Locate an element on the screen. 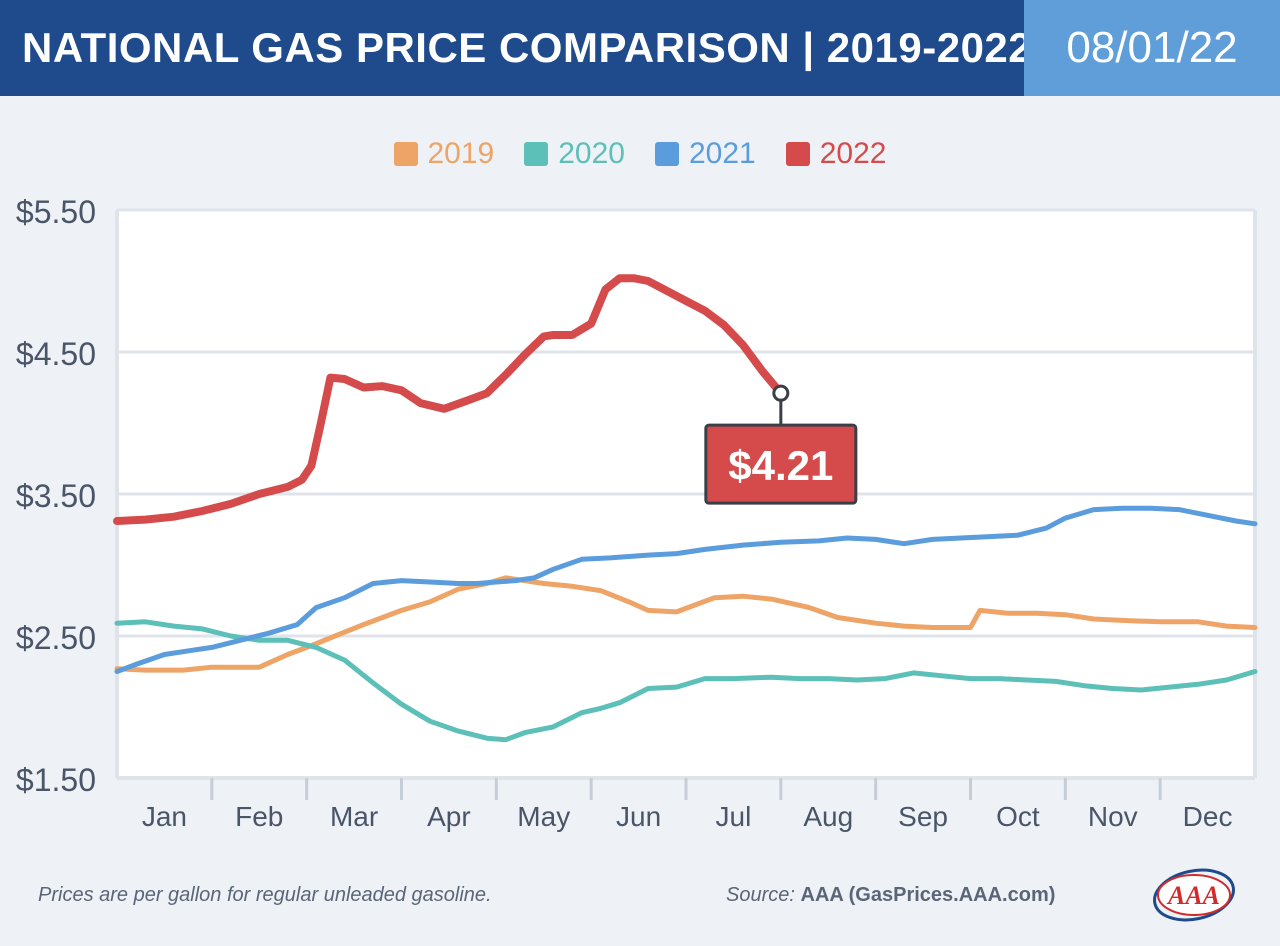 The image size is (1280, 946). x-tick-label: Nov is located at coordinates (1113, 816).